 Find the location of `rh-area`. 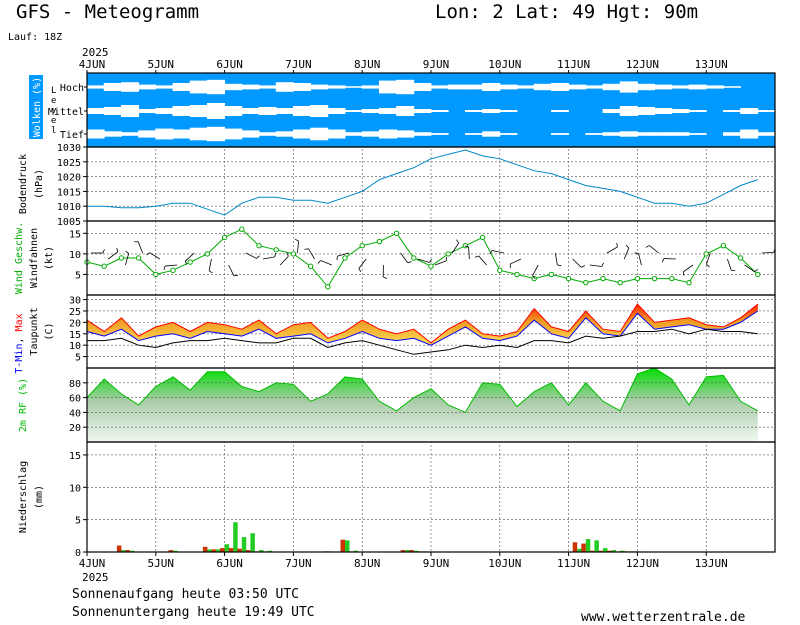

rh-area is located at coordinates (422, 405).